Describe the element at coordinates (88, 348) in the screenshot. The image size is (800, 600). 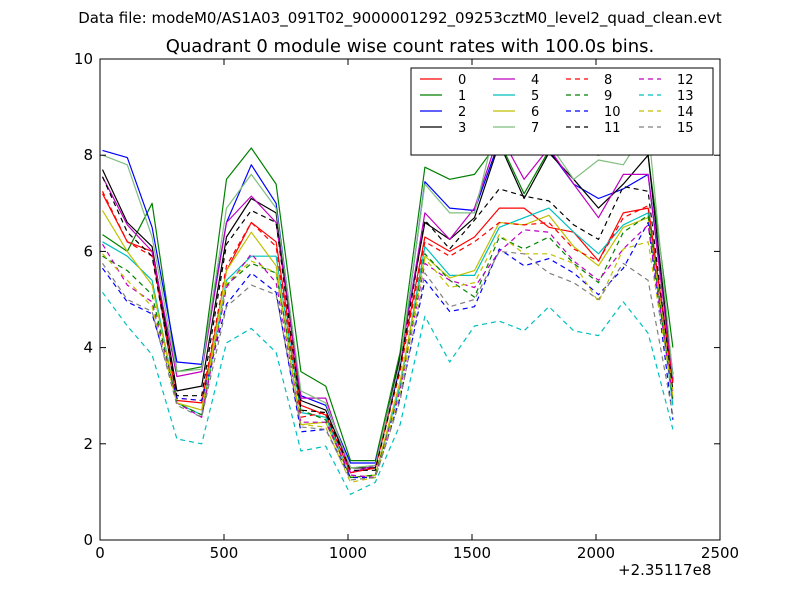
I see `y-tick-label: 4` at that location.